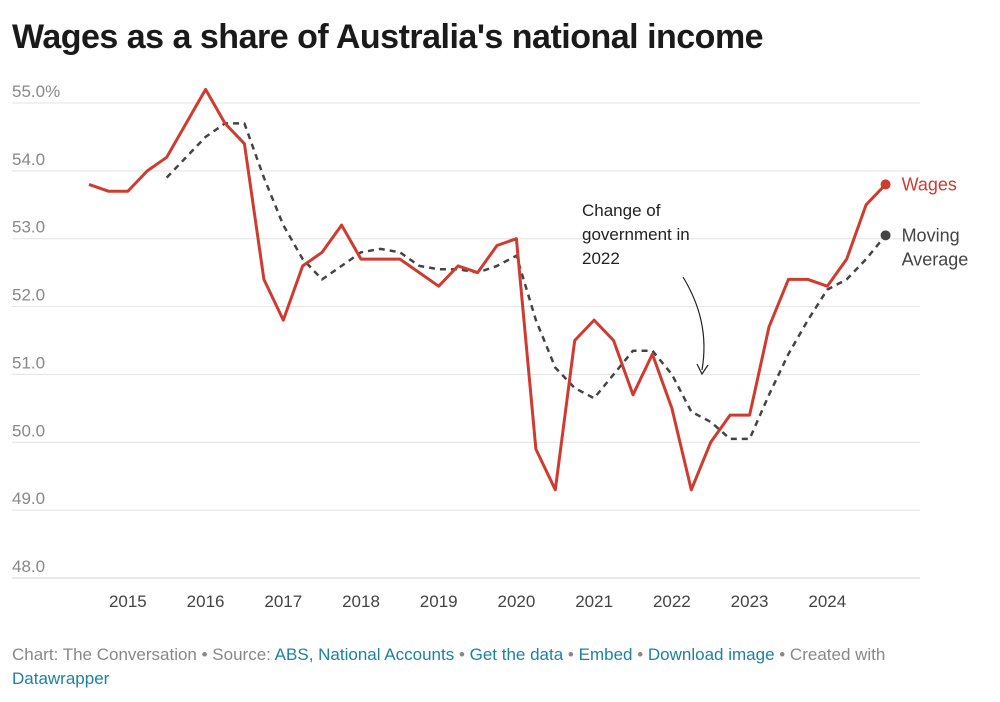 The width and height of the screenshot is (1000, 702). I want to click on x-axis-labels: 2015 2016 2017 2018 2019 2020 2021 2022 2023 2024, so click(477, 601).